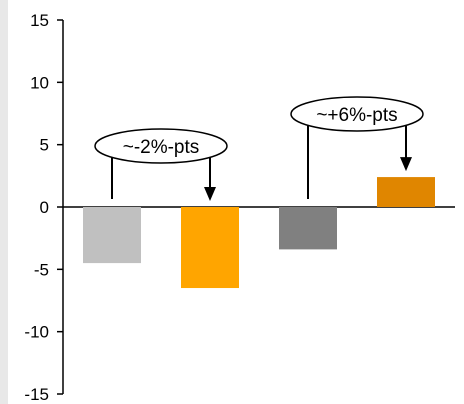 The image size is (464, 404). Describe the element at coordinates (4, 202) in the screenshot. I see `left-strip` at that location.